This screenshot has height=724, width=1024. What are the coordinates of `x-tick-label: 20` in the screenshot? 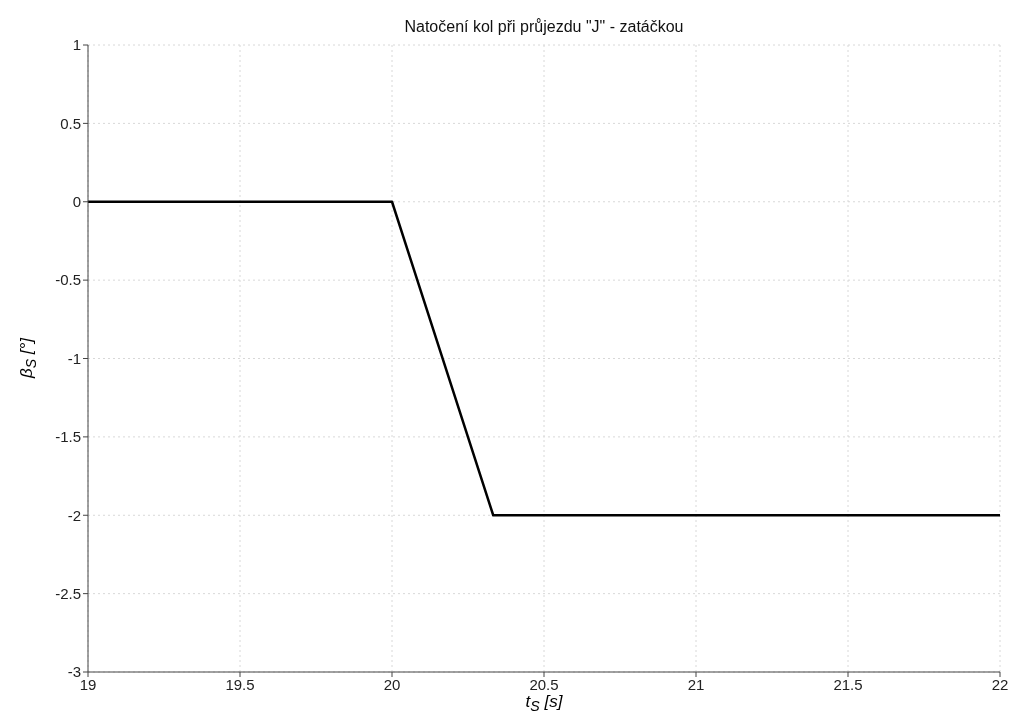 It's located at (392, 684).